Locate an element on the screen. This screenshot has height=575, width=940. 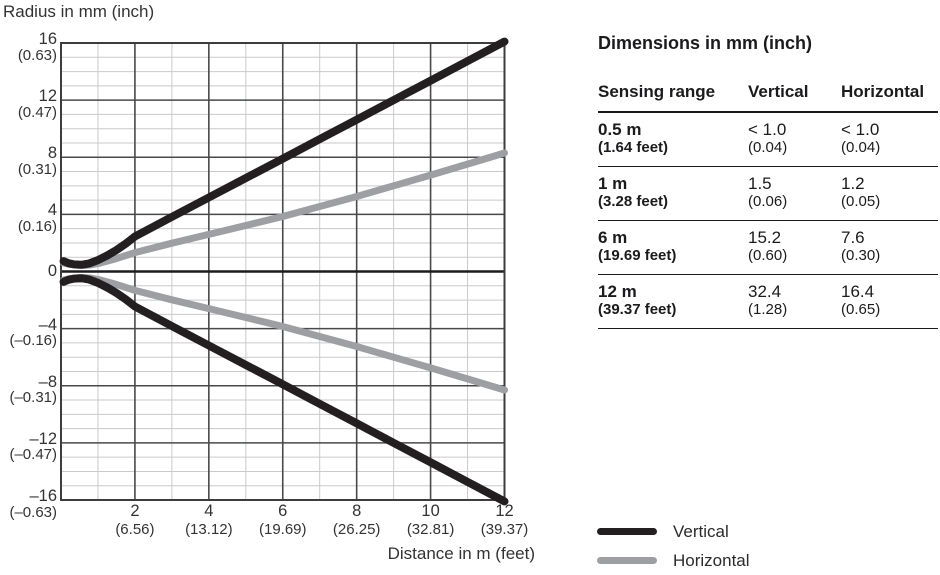
range-feet: (39.37 feet) is located at coordinates (637, 309).